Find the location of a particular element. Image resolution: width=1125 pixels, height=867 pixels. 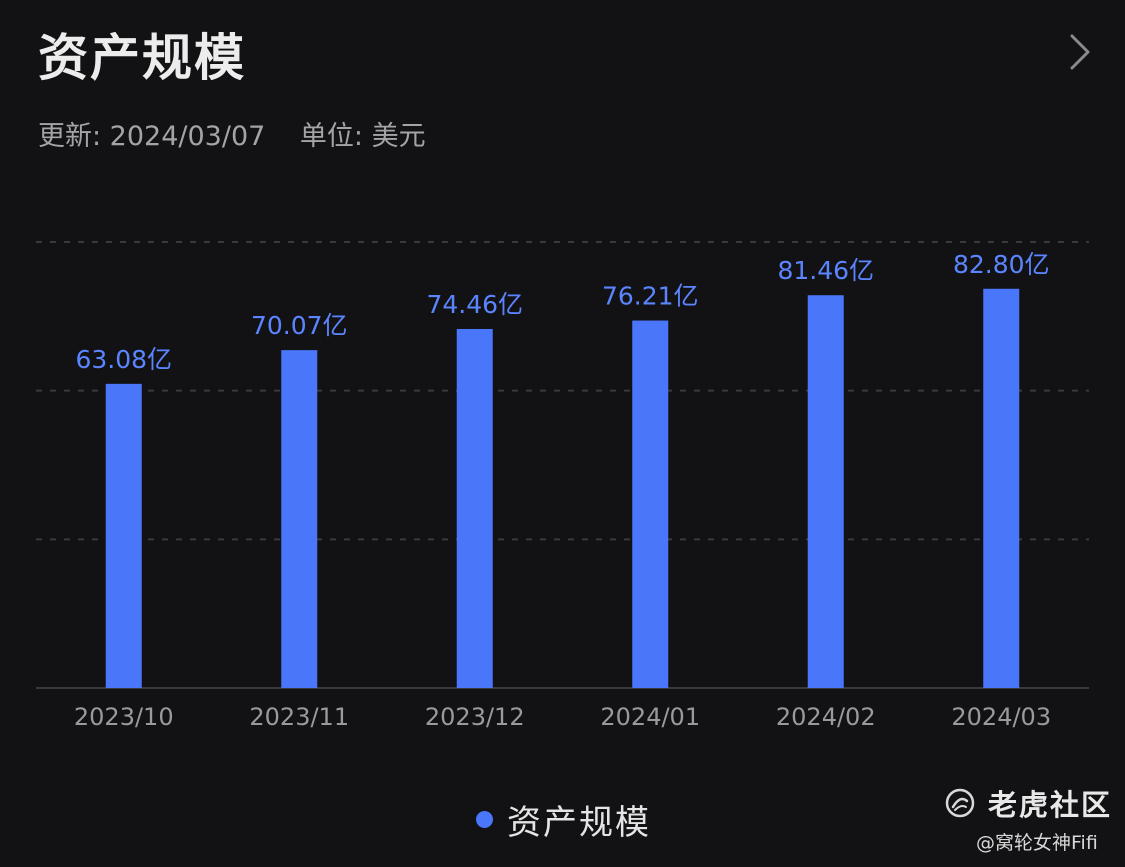

chevron-right-icon is located at coordinates (1079, 52).